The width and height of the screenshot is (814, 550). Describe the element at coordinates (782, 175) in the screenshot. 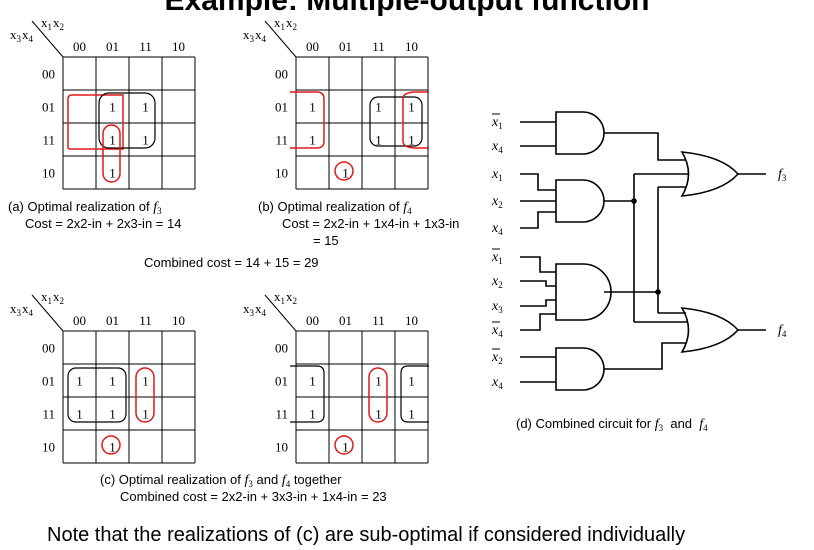

I see `output-label: f3` at that location.